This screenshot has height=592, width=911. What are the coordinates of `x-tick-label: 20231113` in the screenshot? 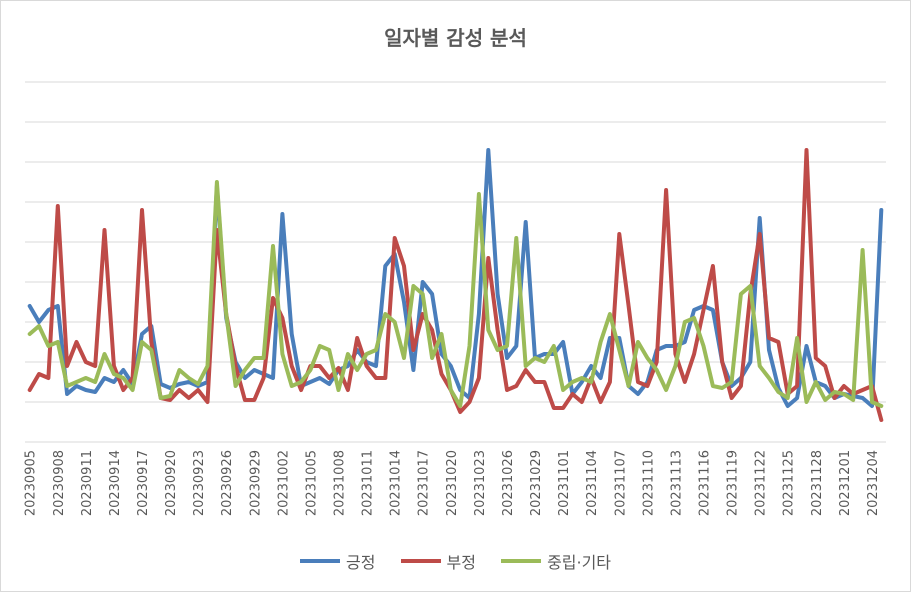 It's located at (676, 483).